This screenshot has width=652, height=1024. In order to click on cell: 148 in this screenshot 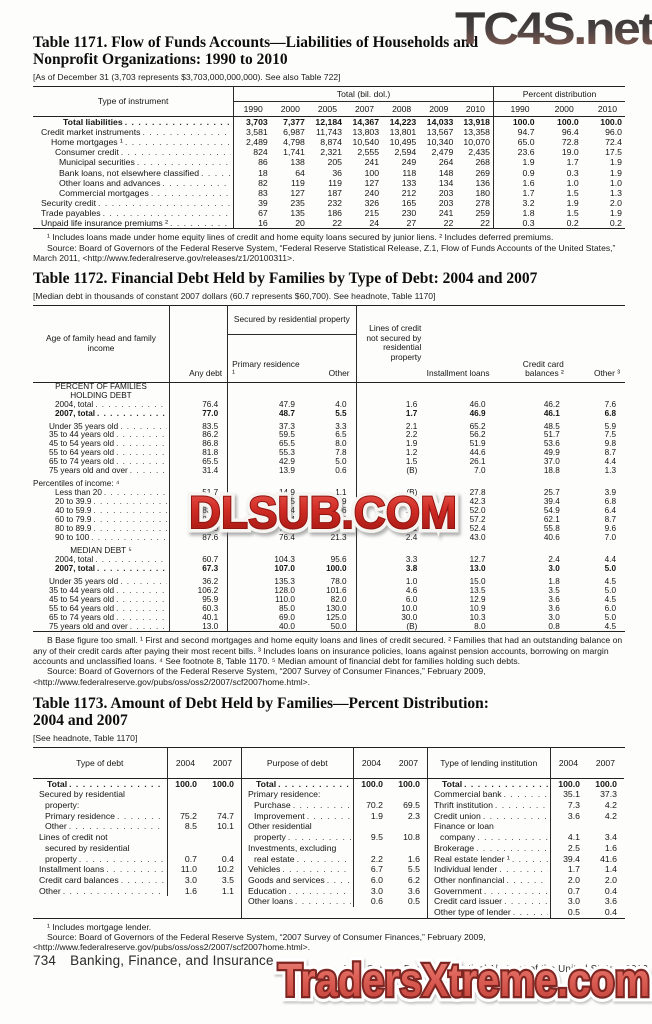, I will do `click(446, 172)`.